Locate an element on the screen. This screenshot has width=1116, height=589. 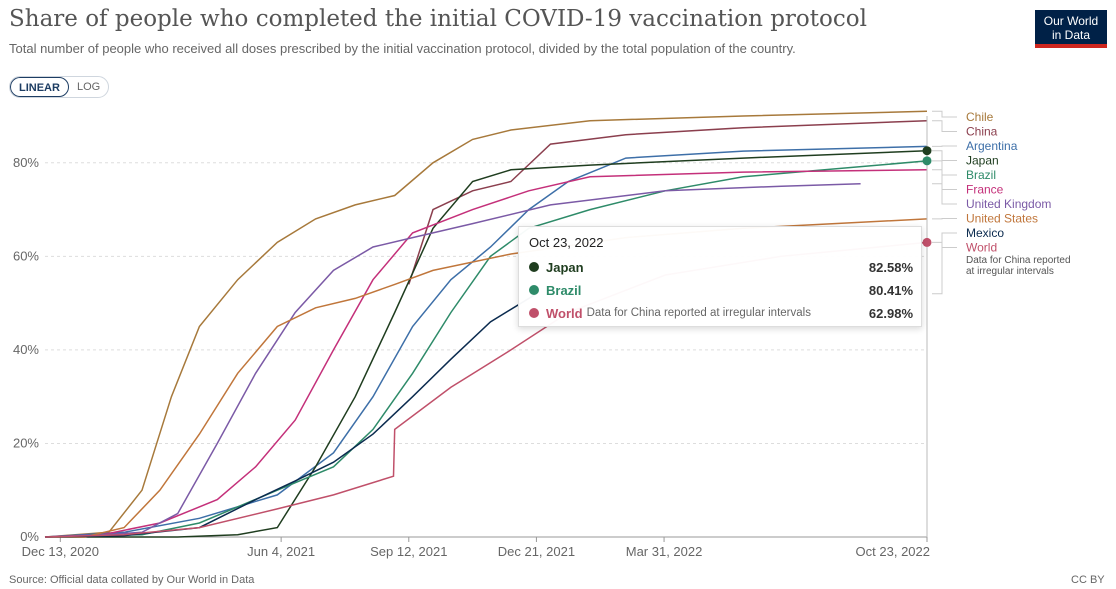
line-label-argentina: Argentina is located at coordinates (992, 146).